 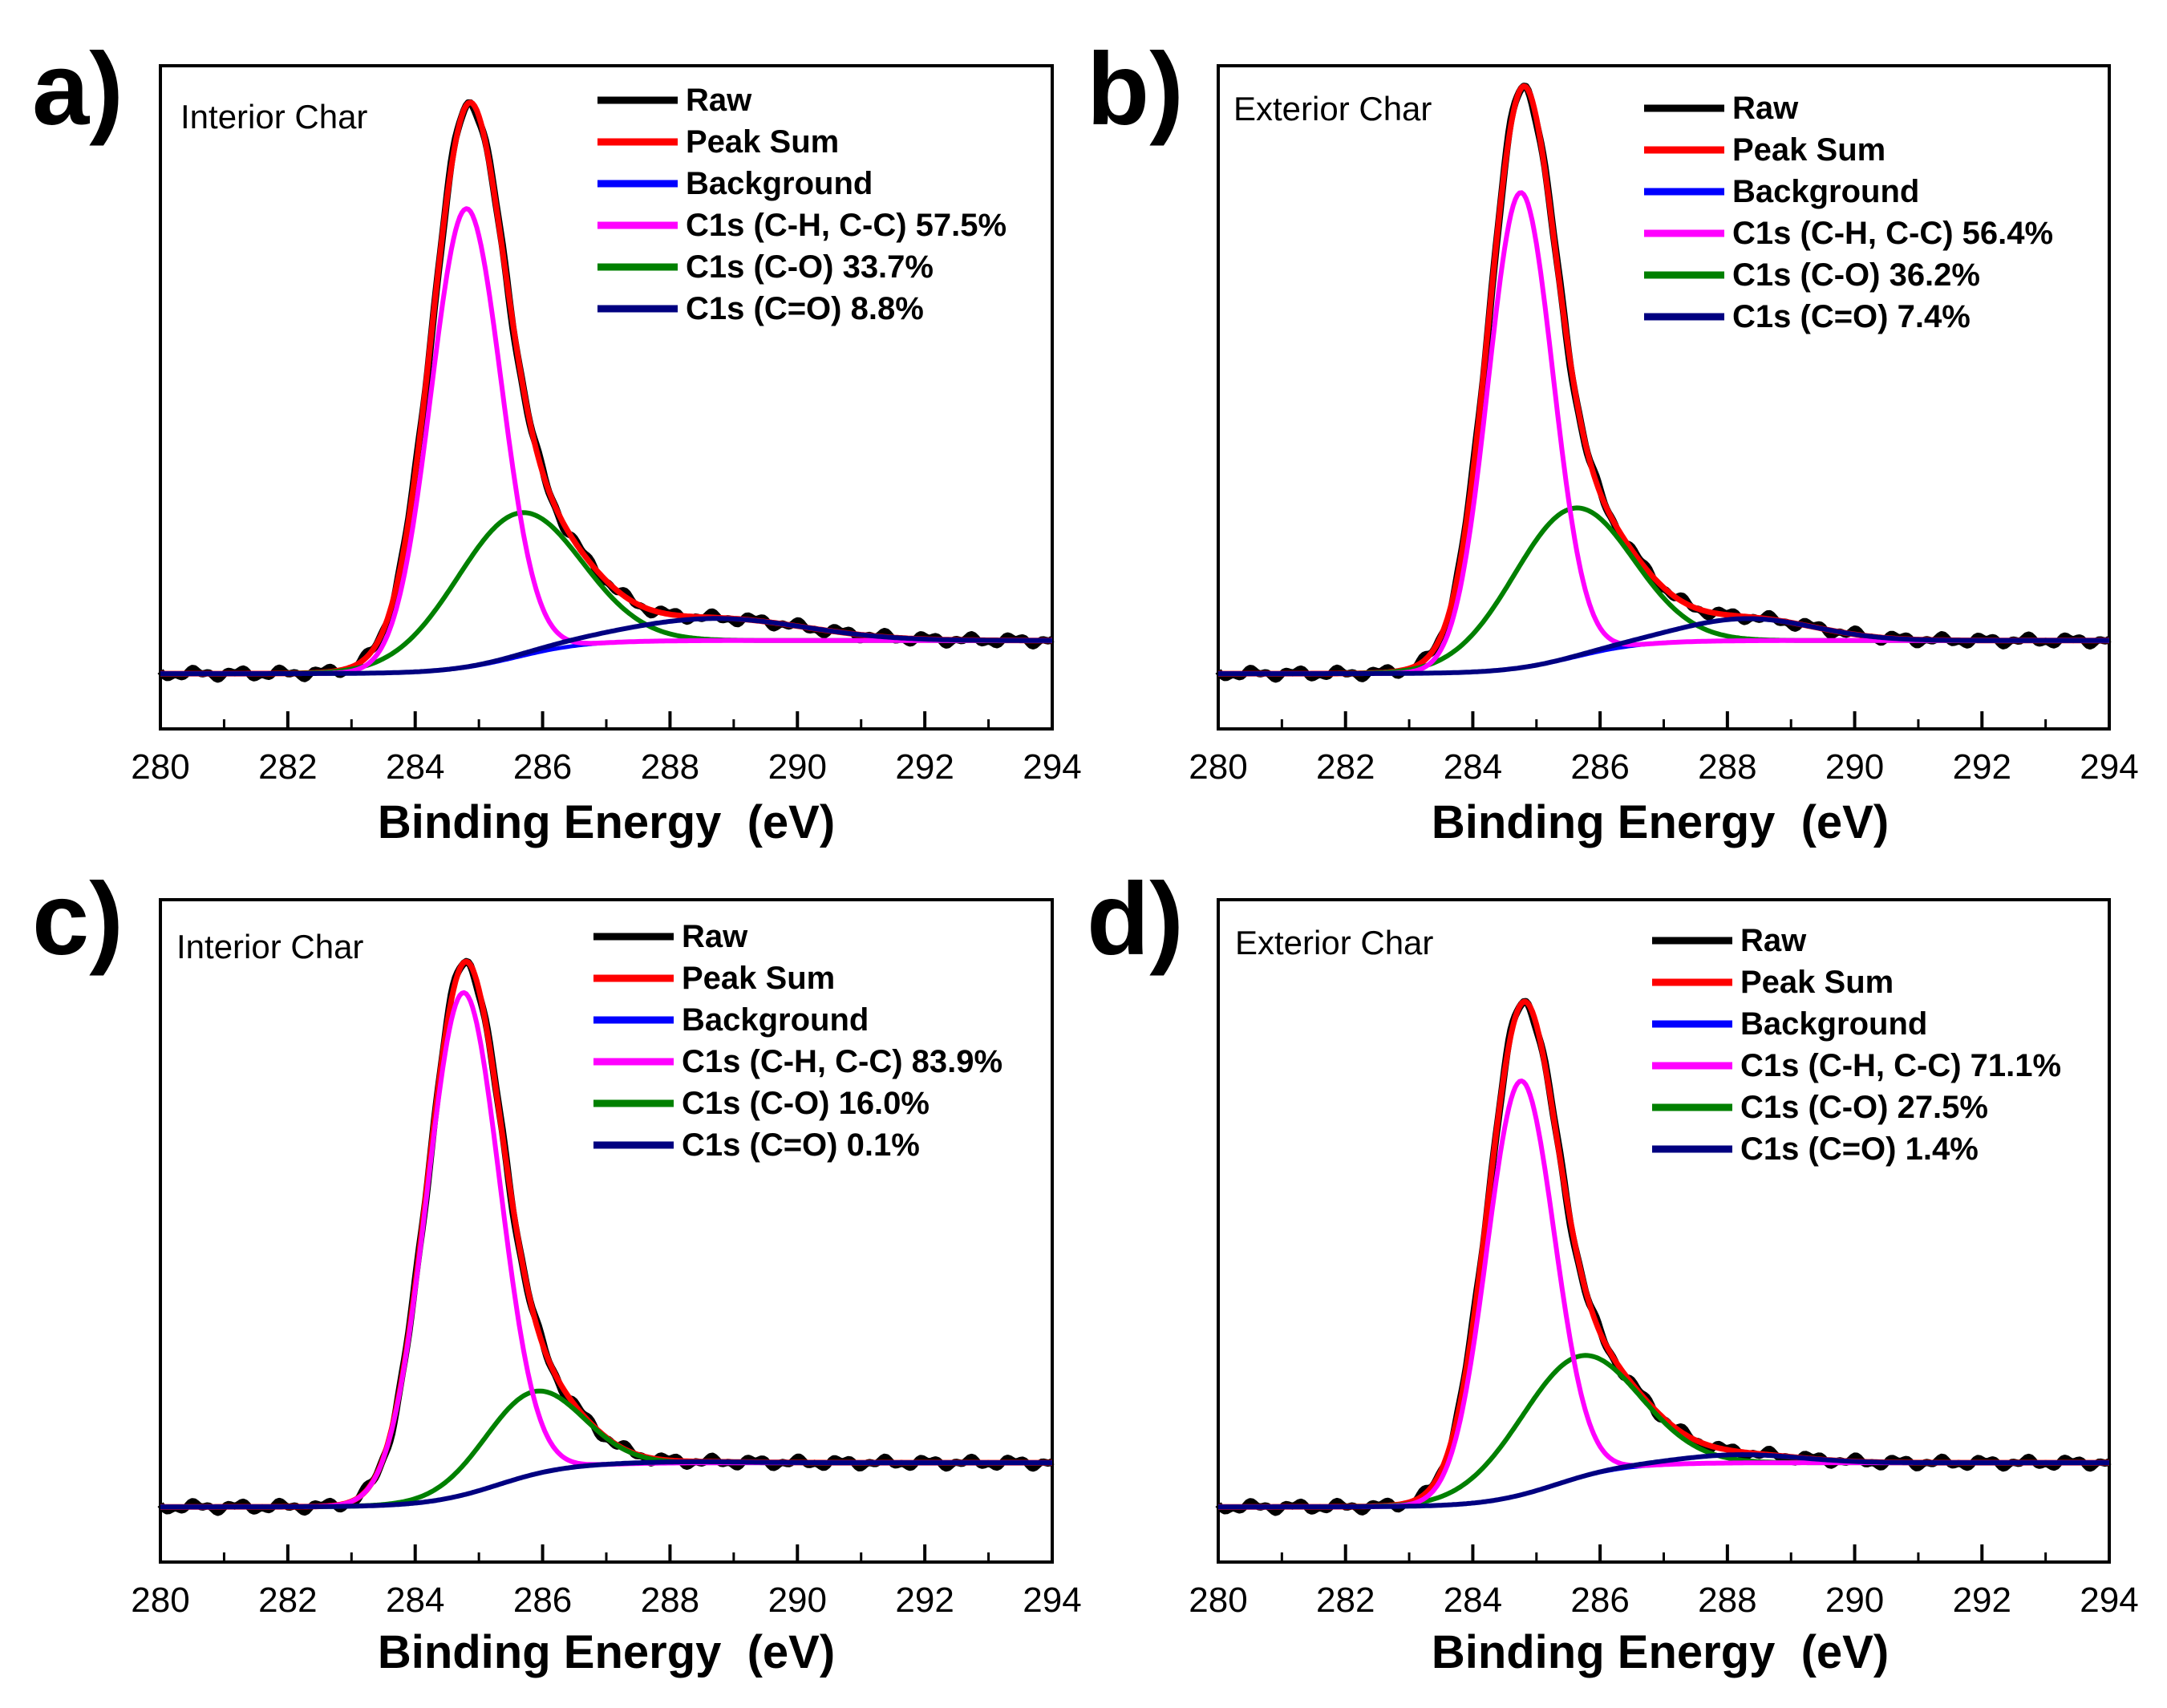 What do you see at coordinates (78, 89) in the screenshot?
I see `panel-label: a)` at bounding box center [78, 89].